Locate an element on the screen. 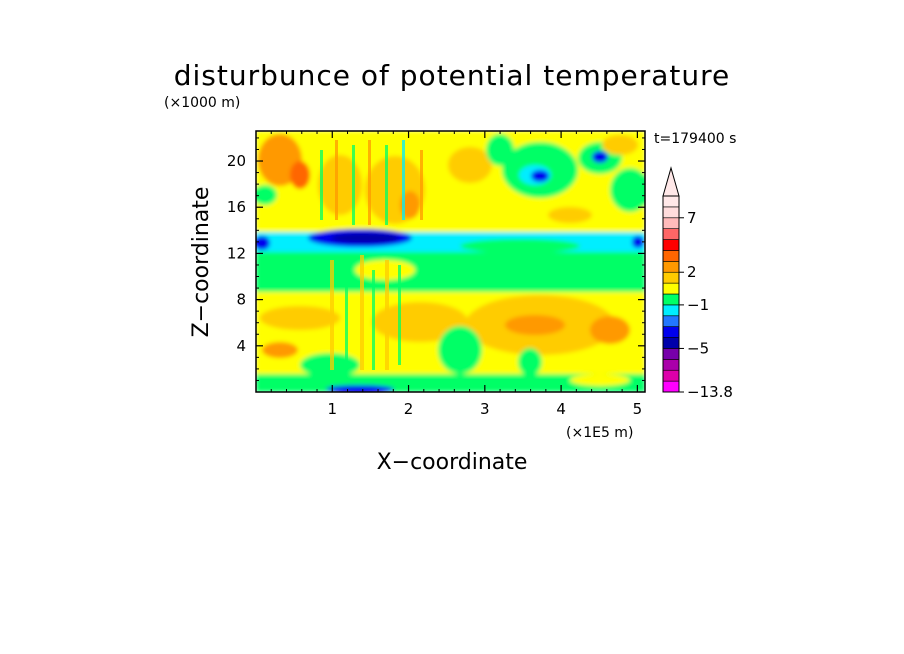 The height and width of the screenshot is (654, 904). colorbar-frame is located at coordinates (671, 294).